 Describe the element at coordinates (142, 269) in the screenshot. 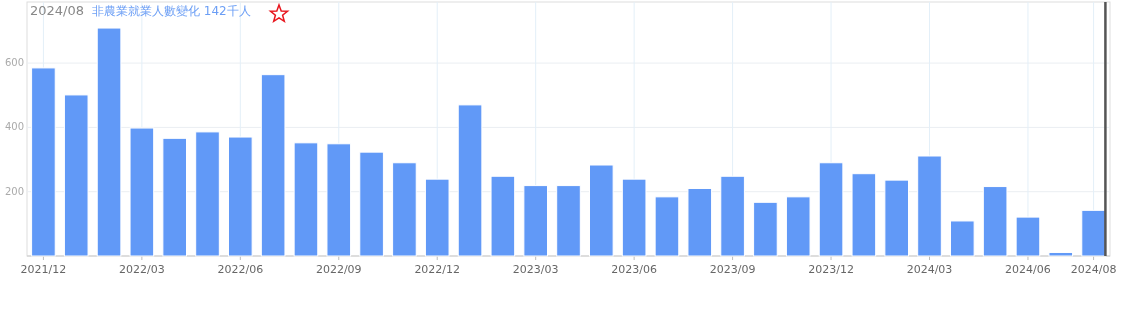

I see `x-tick-label: 2022/03` at that location.